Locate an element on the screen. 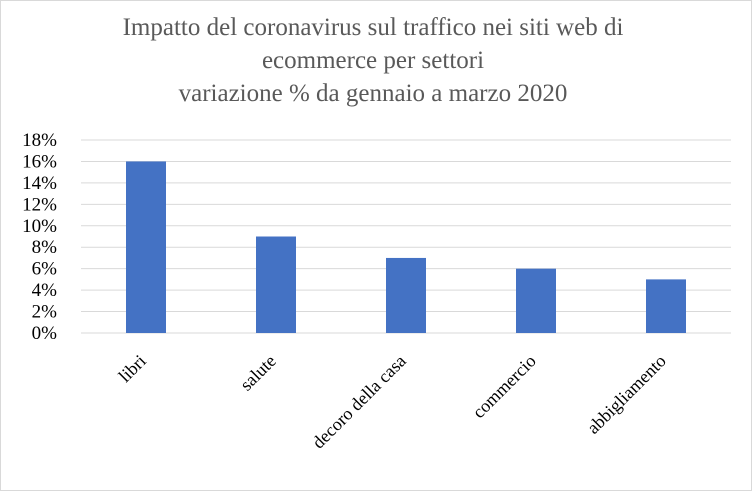  bar-libri is located at coordinates (146, 247).